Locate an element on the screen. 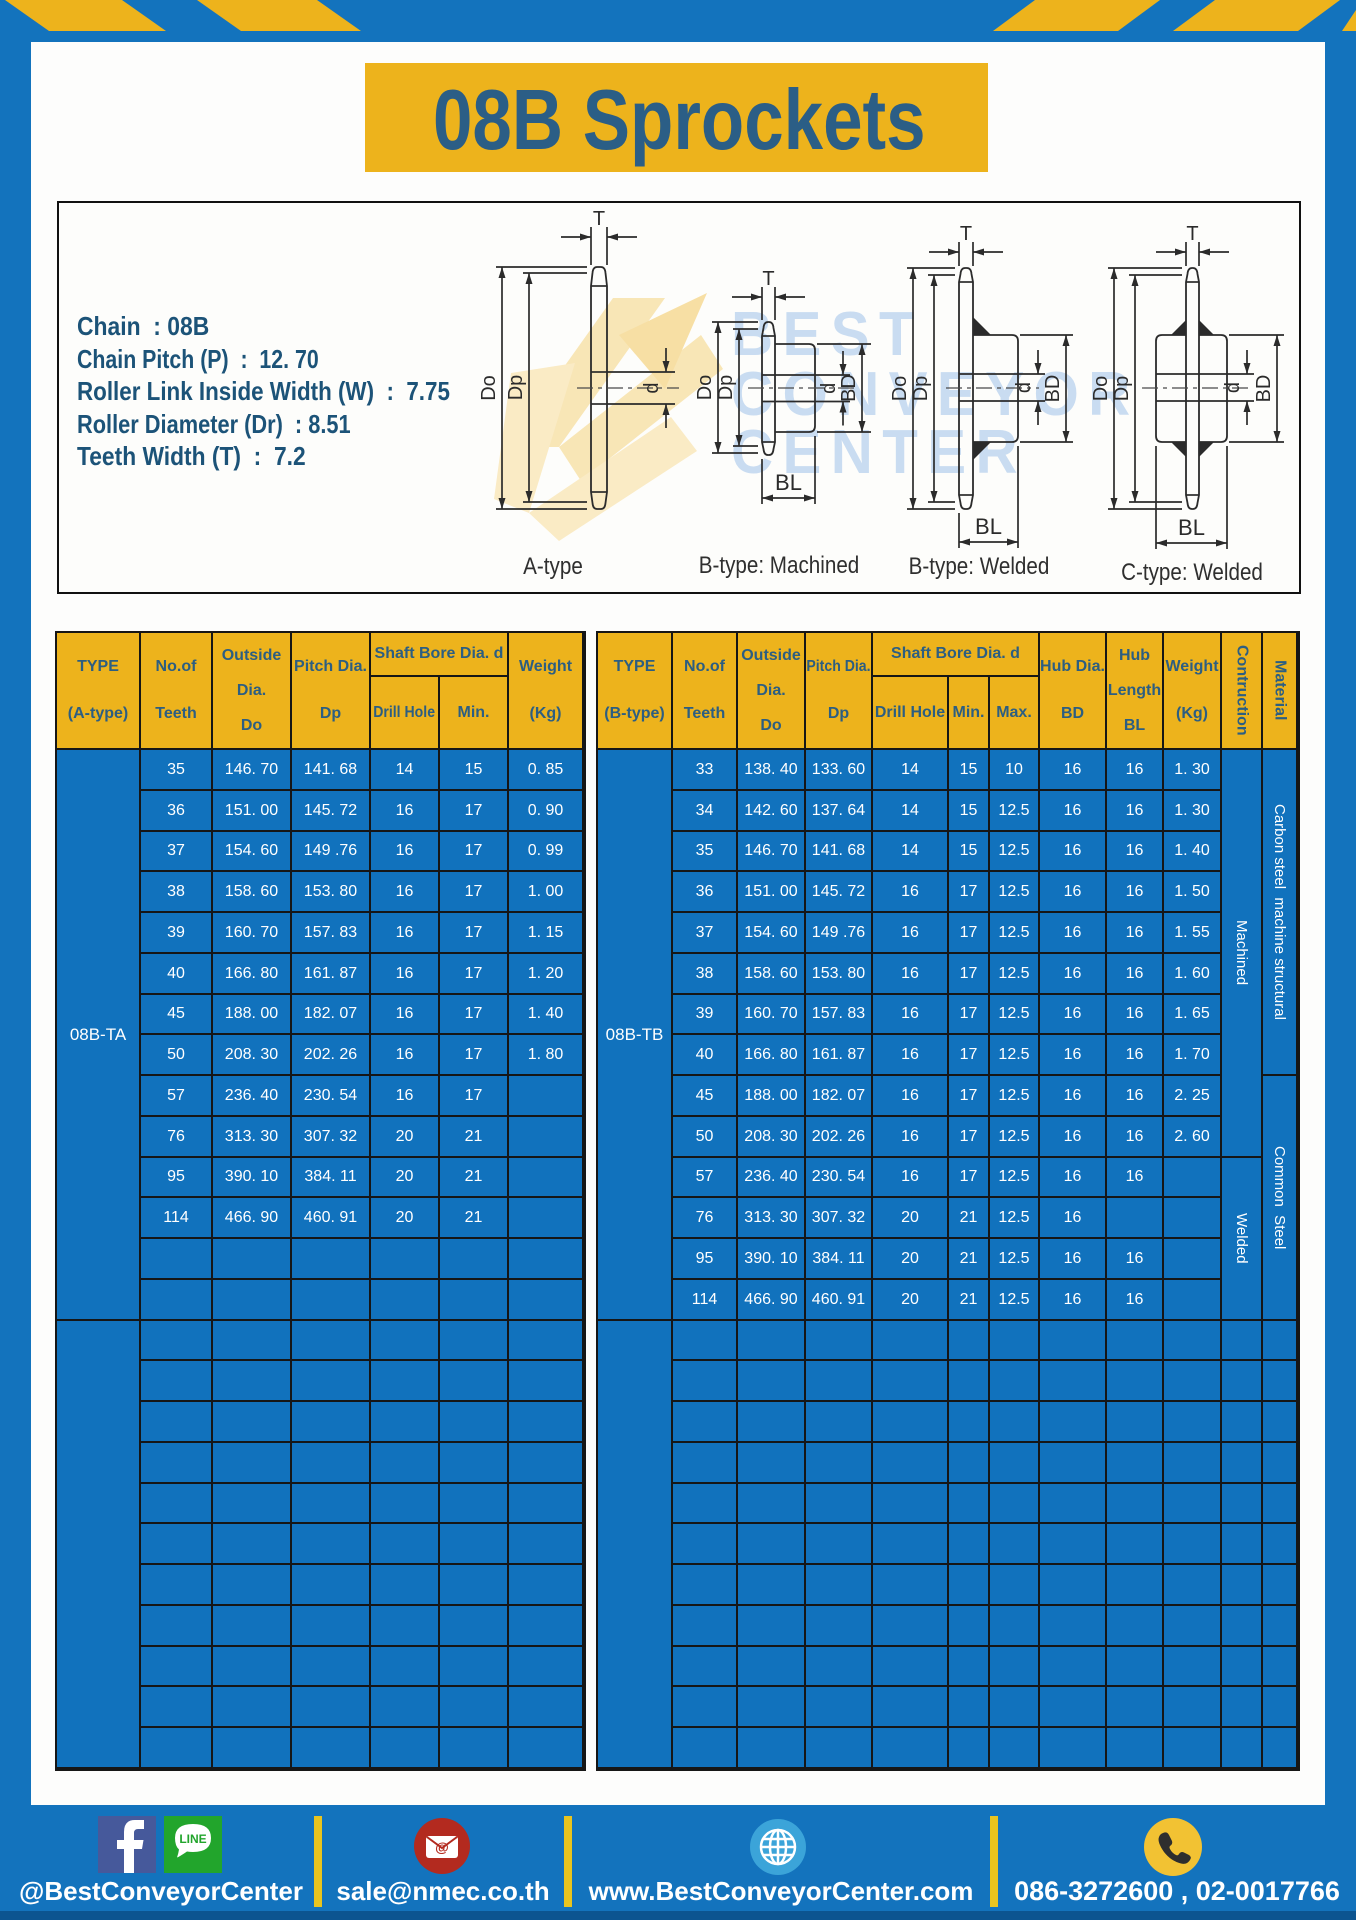 The width and height of the screenshot is (1356, 1920). svg-text: CONVEYOR is located at coordinates (935, 393).